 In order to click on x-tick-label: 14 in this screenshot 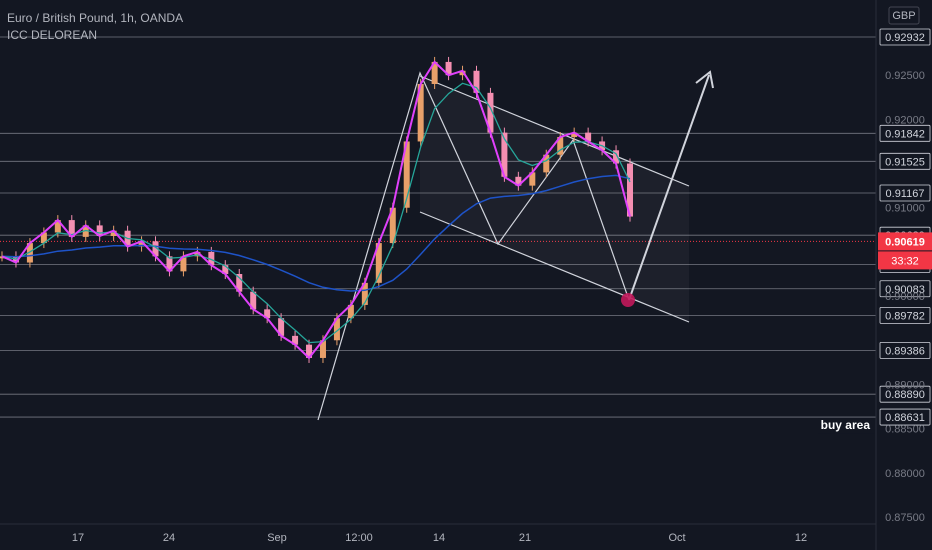, I will do `click(439, 538)`.